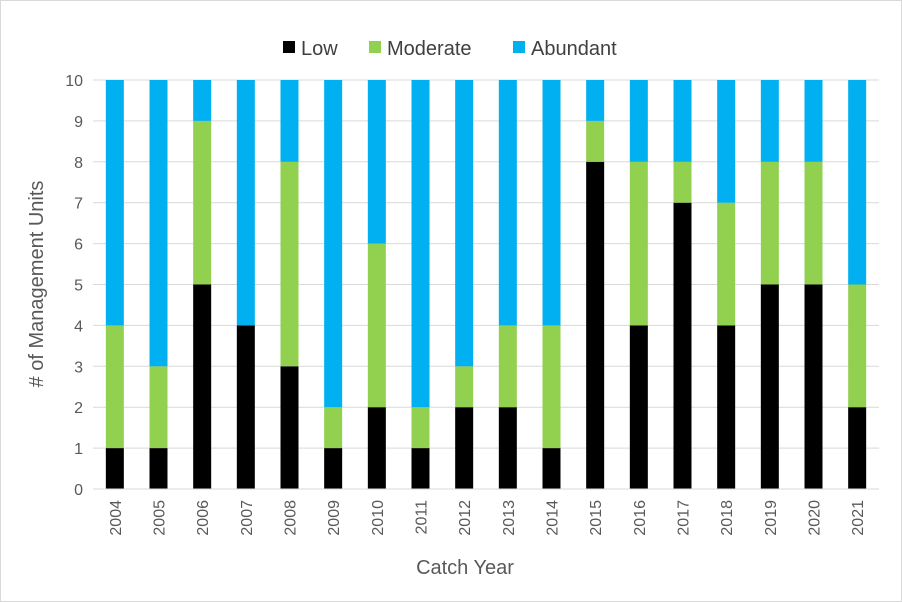  I want to click on bar-low-2015, so click(595, 325).